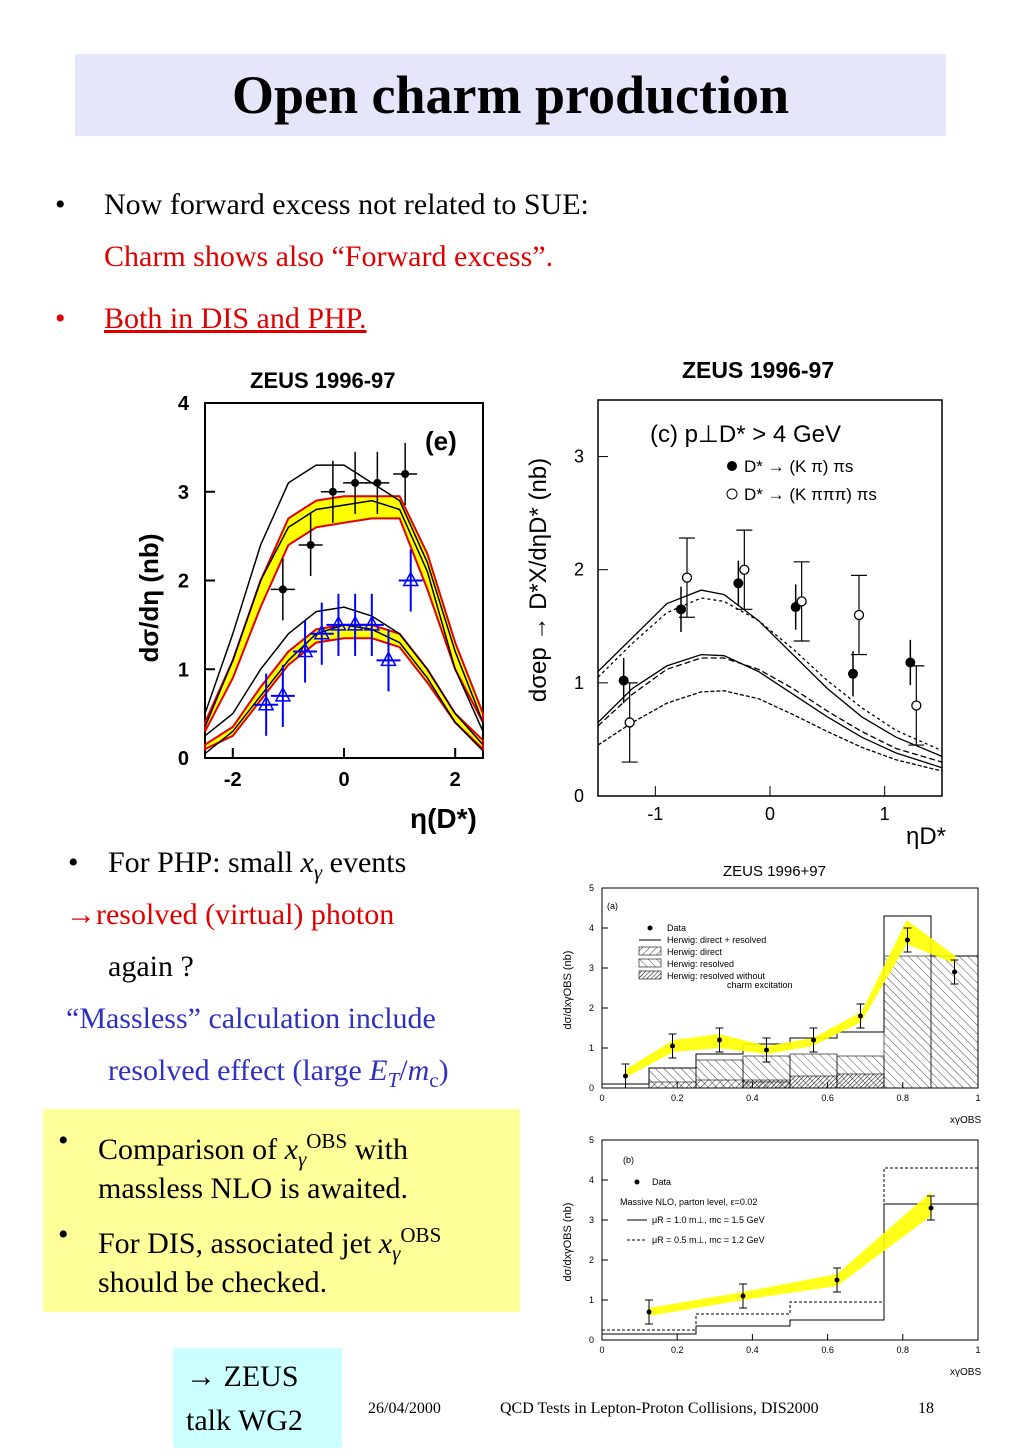  I want to click on chart2-xtick-label: -1, so click(655, 814).